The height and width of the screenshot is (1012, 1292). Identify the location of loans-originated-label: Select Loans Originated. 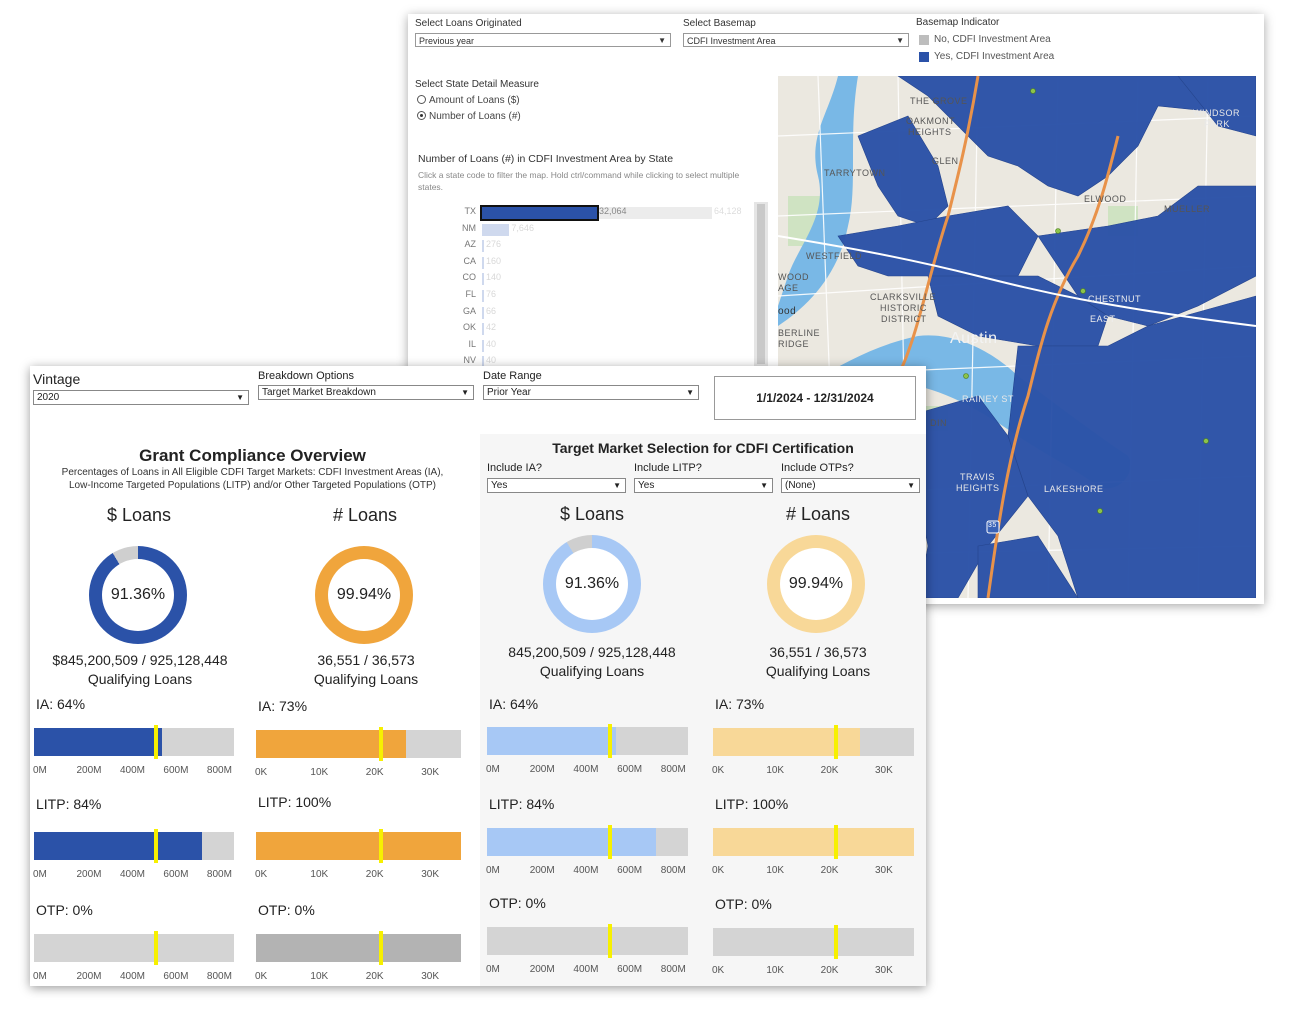
(468, 23).